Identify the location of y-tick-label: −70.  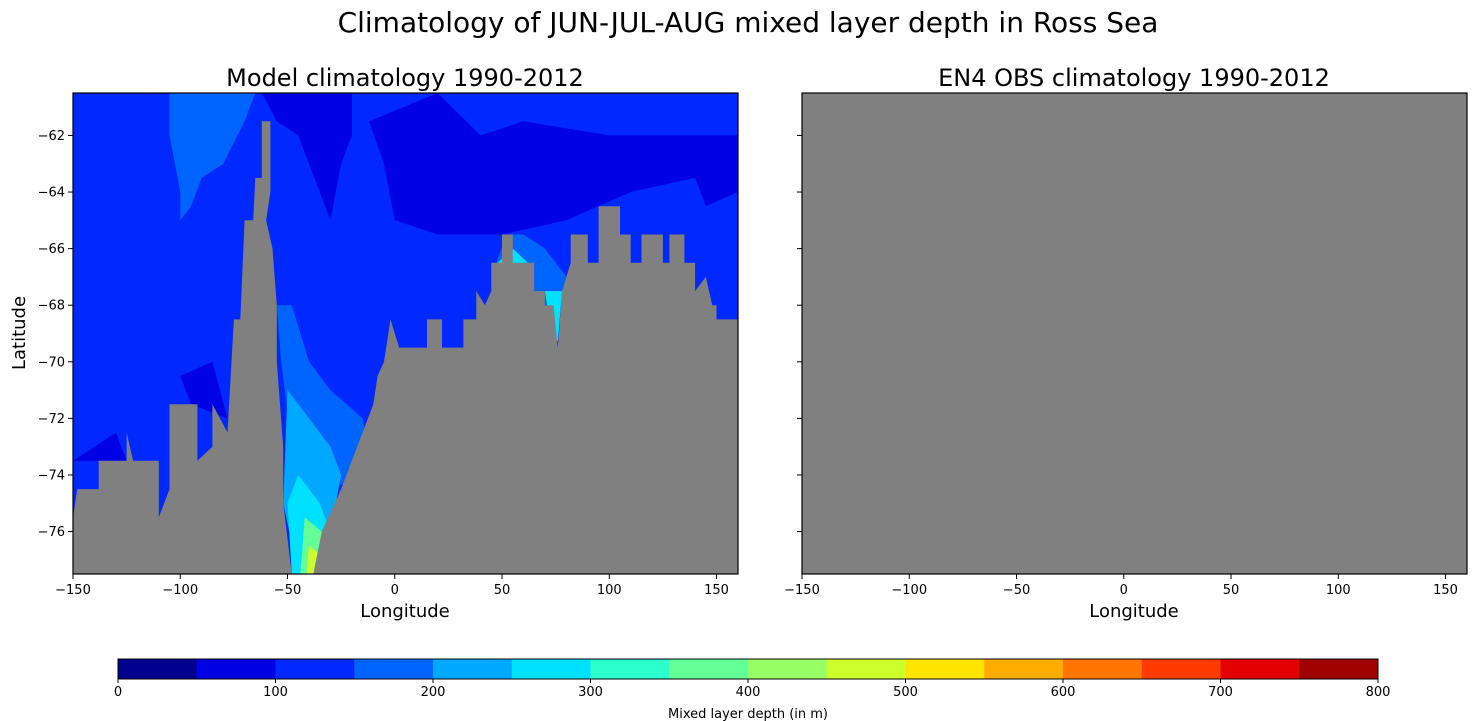
(51, 362).